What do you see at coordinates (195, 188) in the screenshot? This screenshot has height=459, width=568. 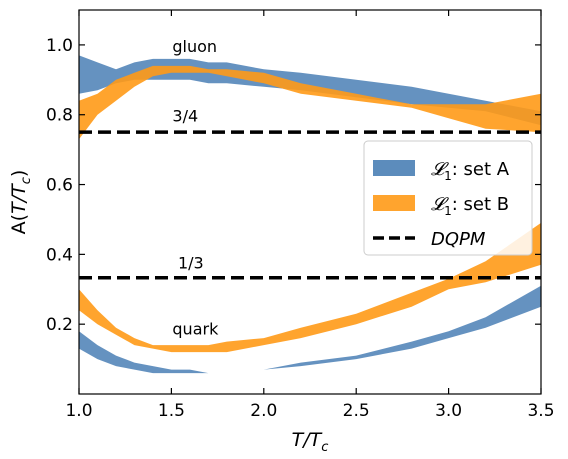 I see `annotations-layer: gluon 3/4 1/3 quark` at bounding box center [195, 188].